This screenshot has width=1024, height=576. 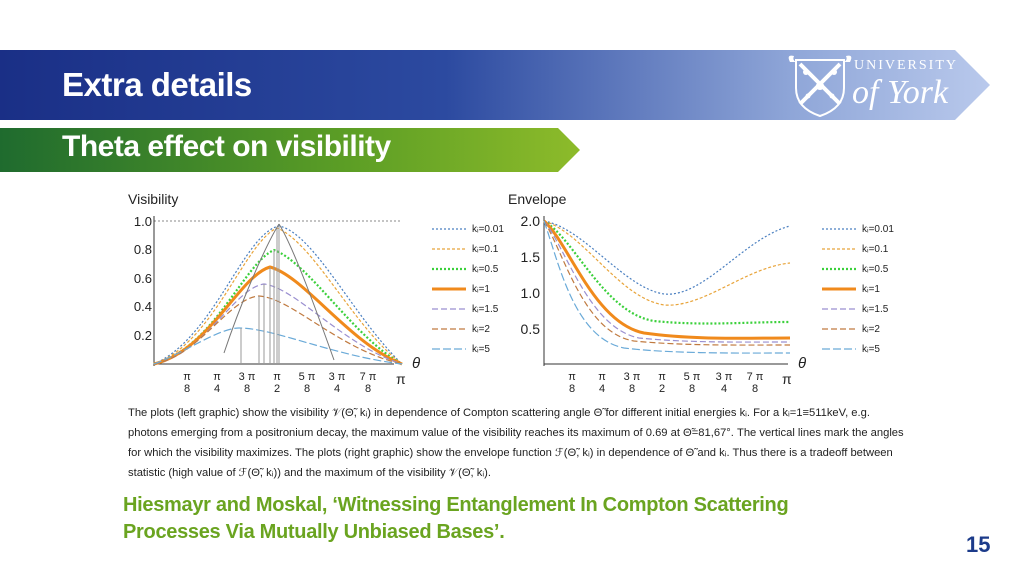 What do you see at coordinates (143, 249) in the screenshot?
I see `y-tick-label: 0.8` at bounding box center [143, 249].